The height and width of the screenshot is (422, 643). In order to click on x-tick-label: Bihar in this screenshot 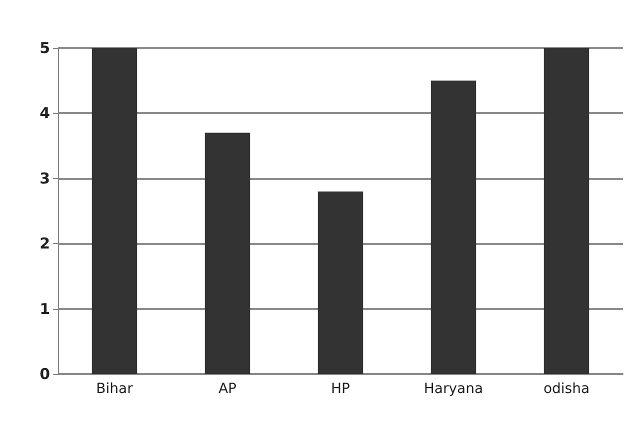, I will do `click(115, 389)`.